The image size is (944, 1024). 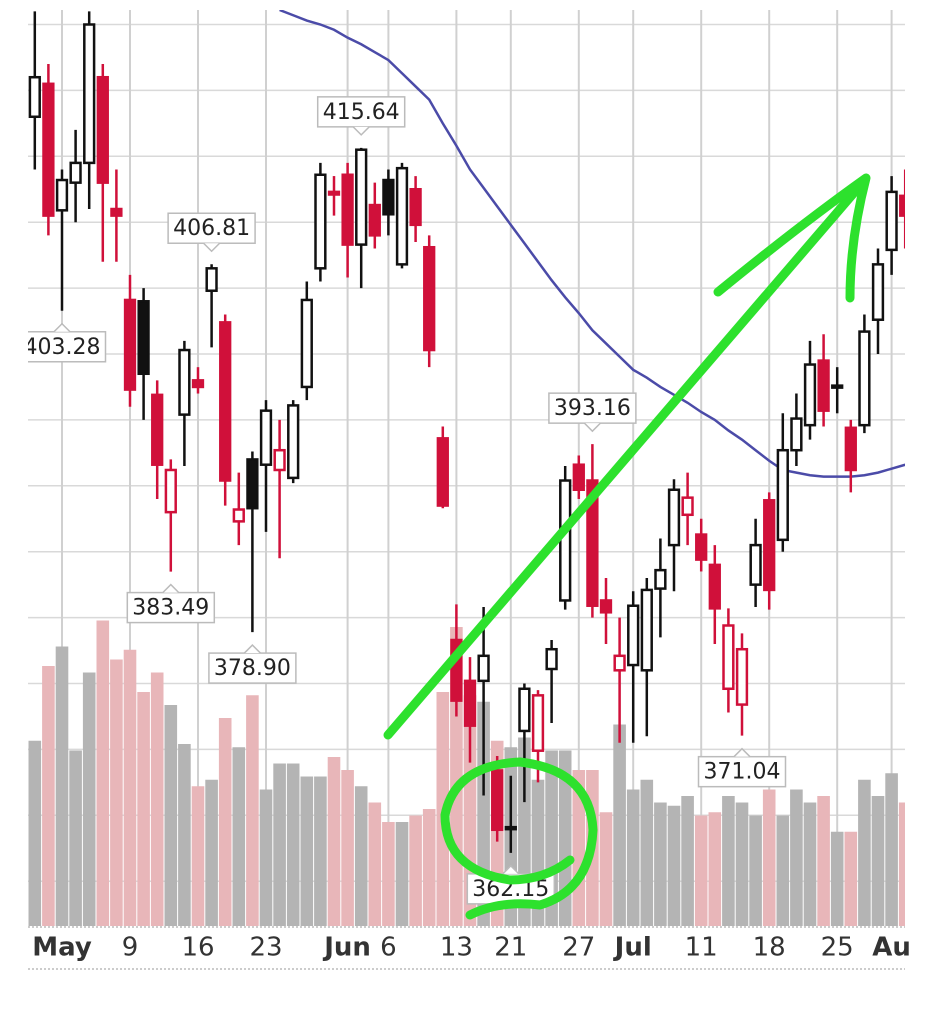 I want to click on x-tick-label: 13, so click(x=456, y=948).